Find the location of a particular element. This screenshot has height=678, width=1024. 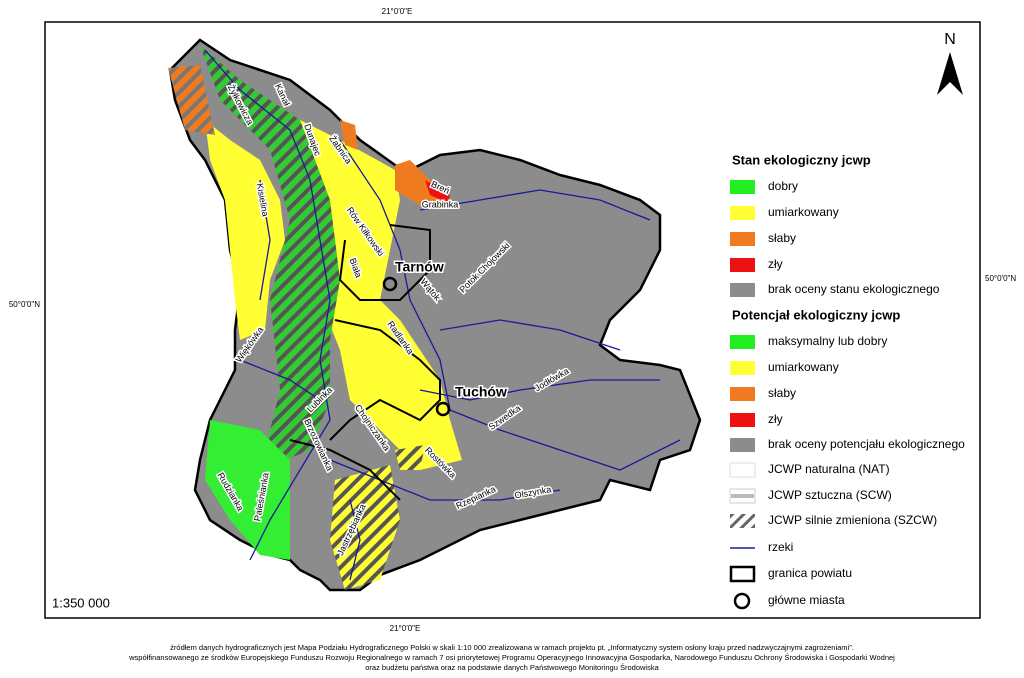

north-arrow is located at coordinates (950, 73).